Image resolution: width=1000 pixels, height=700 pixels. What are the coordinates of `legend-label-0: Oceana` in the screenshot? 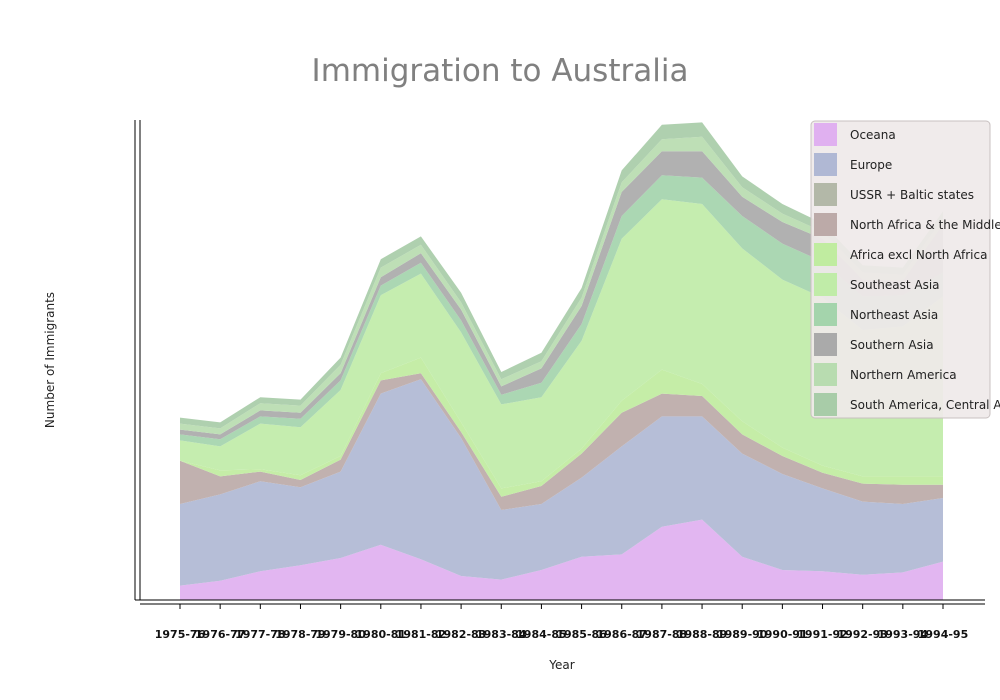 It's located at (873, 135).